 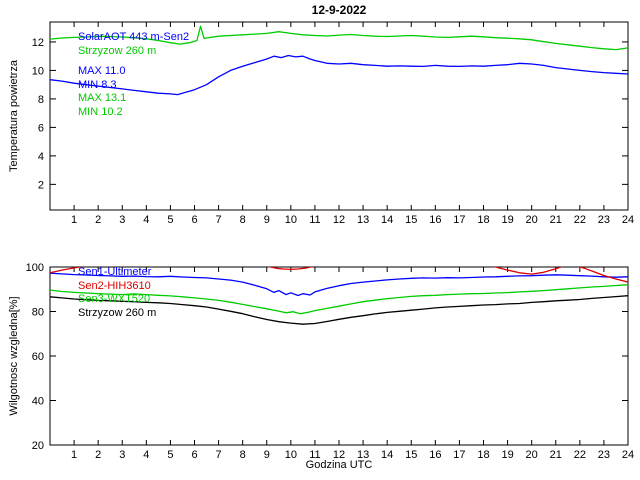 I want to click on y-tick-label: 4, so click(x=41, y=157).